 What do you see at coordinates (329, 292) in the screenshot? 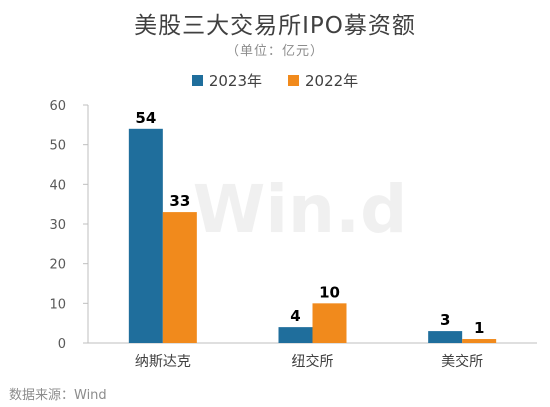
I see `data-label: 10` at bounding box center [329, 292].